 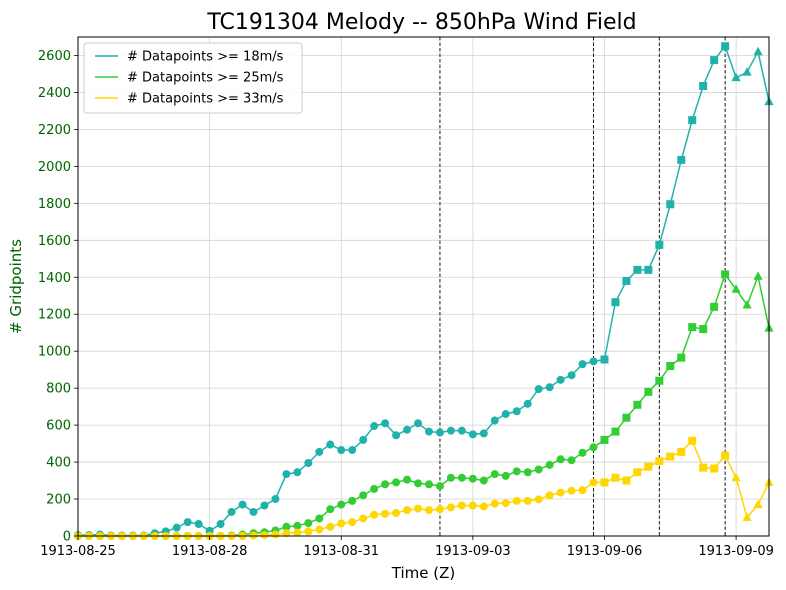 What do you see at coordinates (54, 167) in the screenshot?
I see `y-tick-label: 2000` at bounding box center [54, 167].